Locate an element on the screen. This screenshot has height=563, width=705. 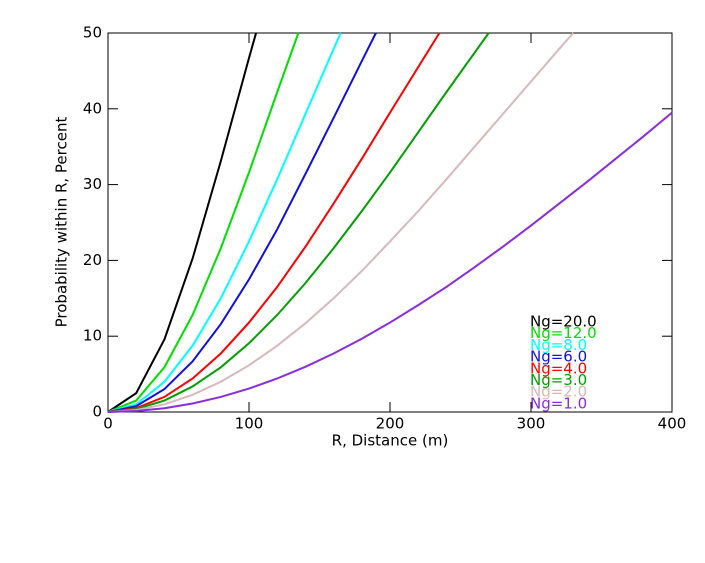
x-tick-label: 400 is located at coordinates (672, 424).